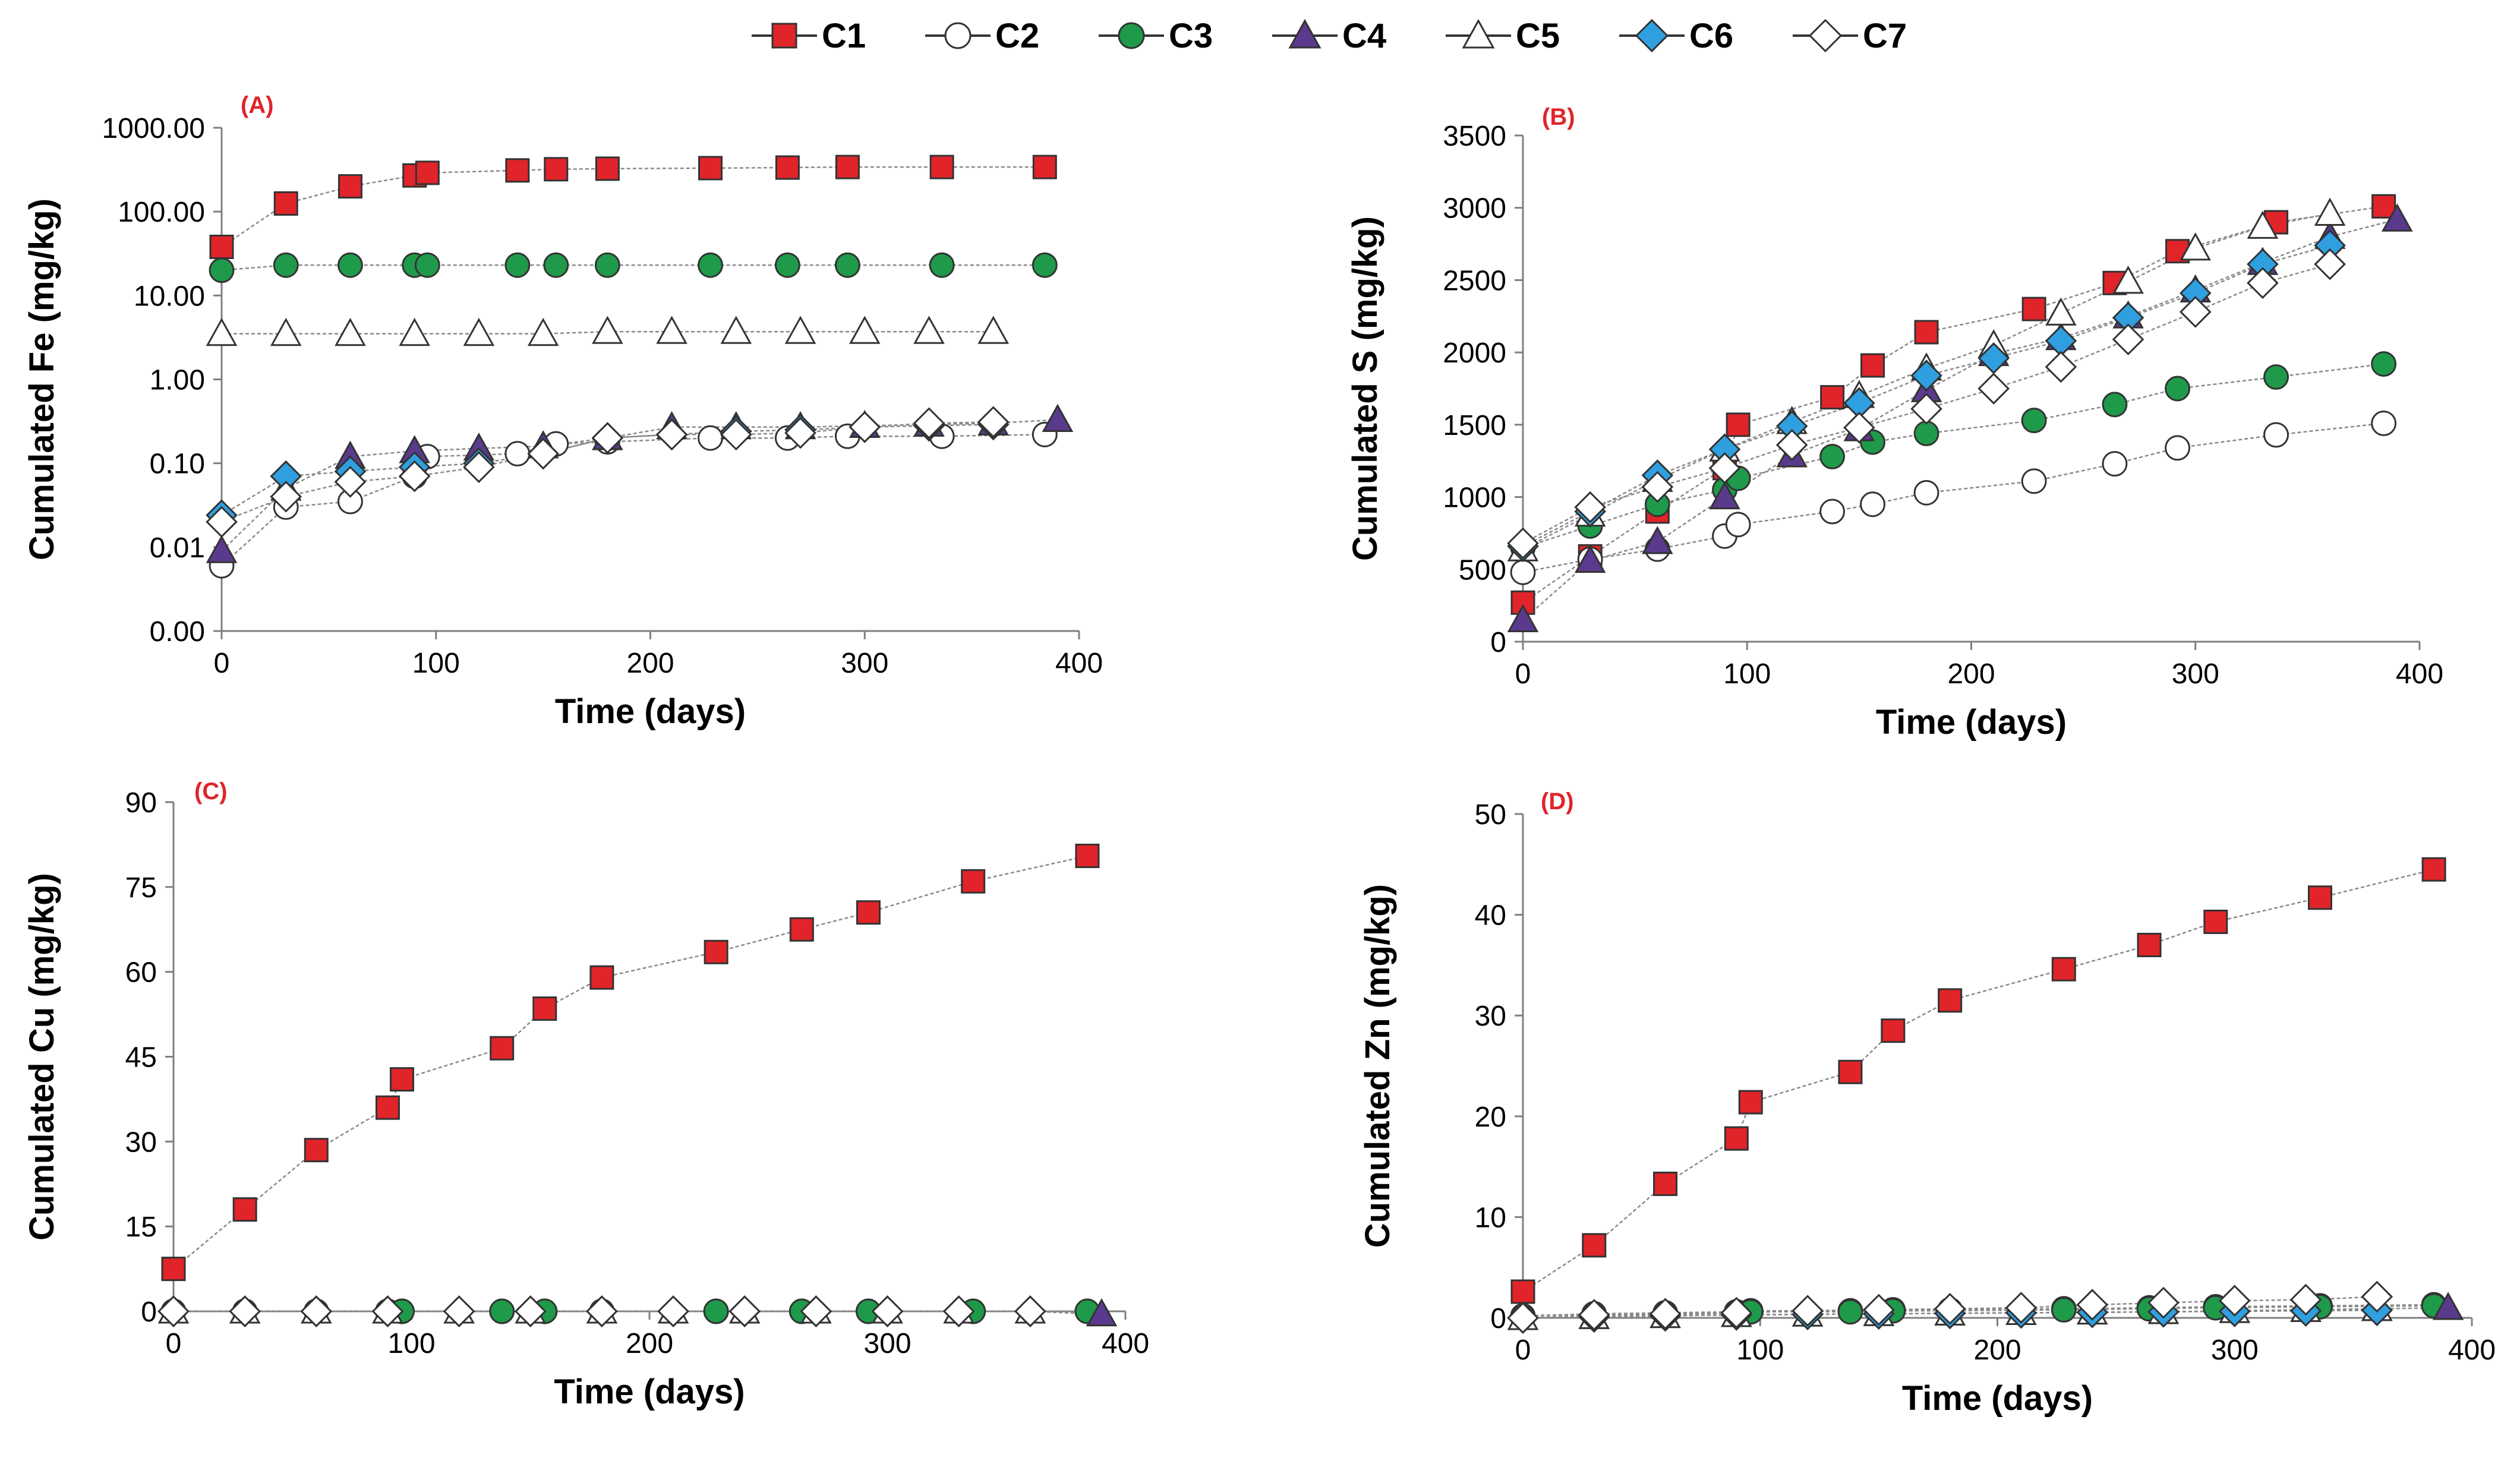 The height and width of the screenshot is (1467, 2520). I want to click on panel-b-x-axis-title: Time (days), so click(1971, 722).